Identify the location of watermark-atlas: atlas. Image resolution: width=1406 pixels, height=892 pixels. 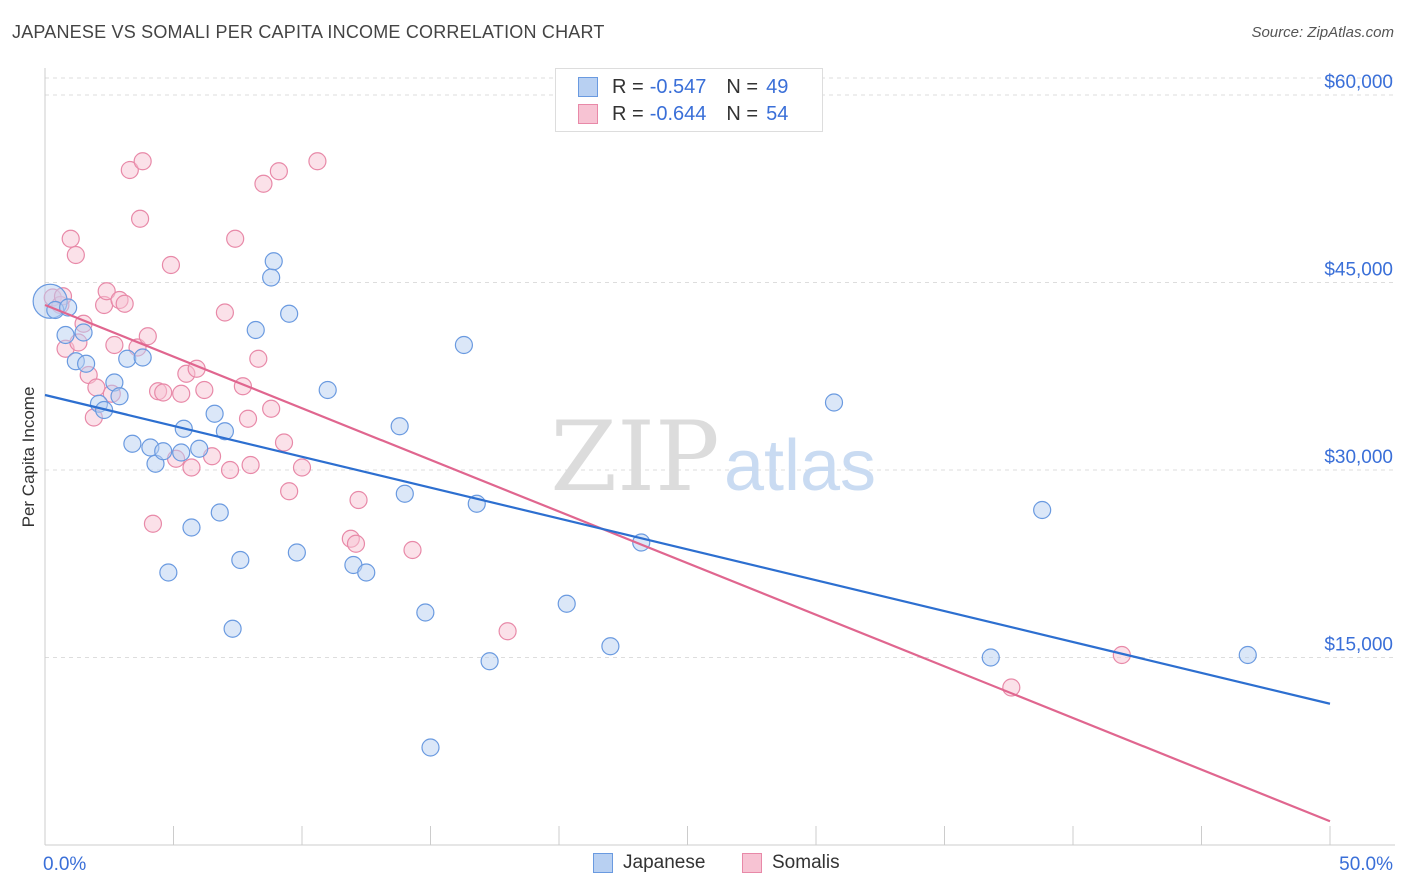
(800, 466).